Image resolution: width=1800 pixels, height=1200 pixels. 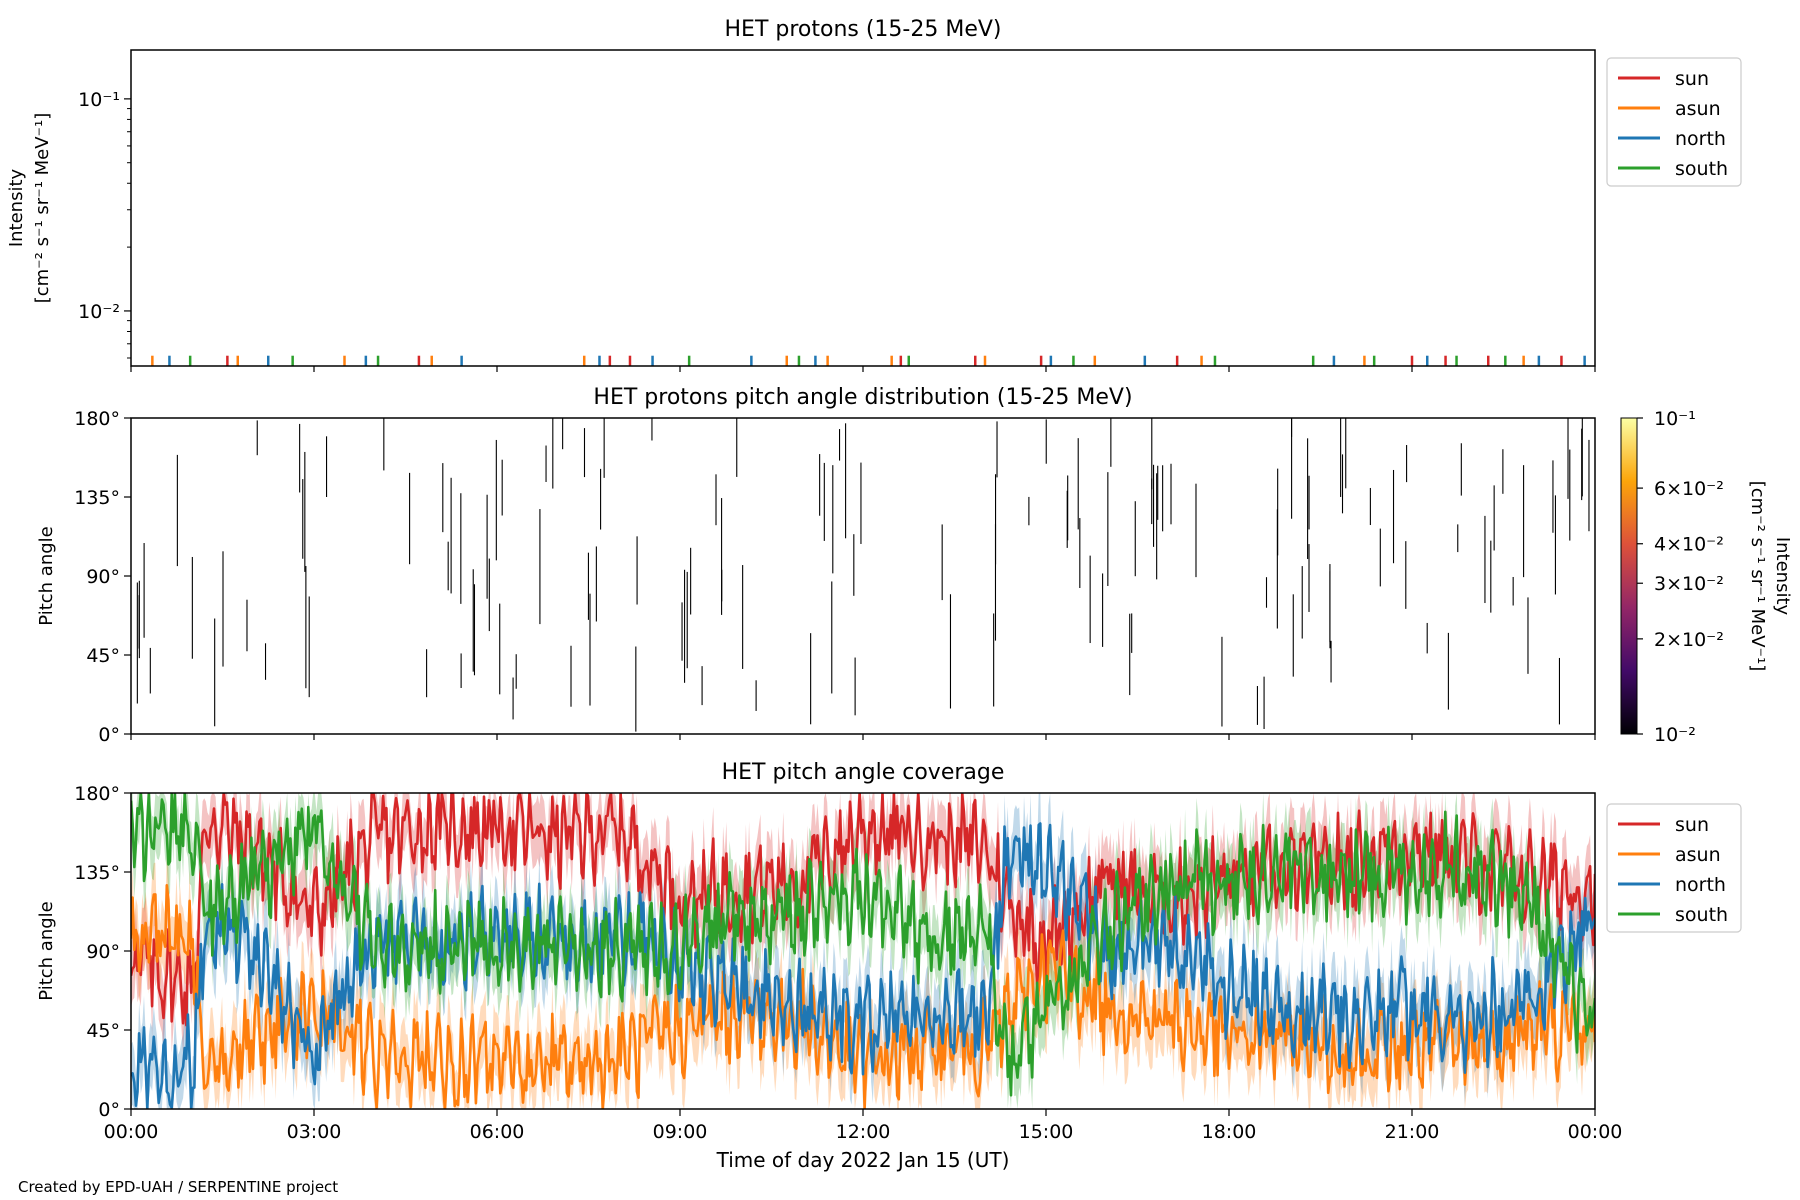 I want to click on footer-credit: Created by EPD-UAH / SERPENTINE project, so click(x=178, y=1187).